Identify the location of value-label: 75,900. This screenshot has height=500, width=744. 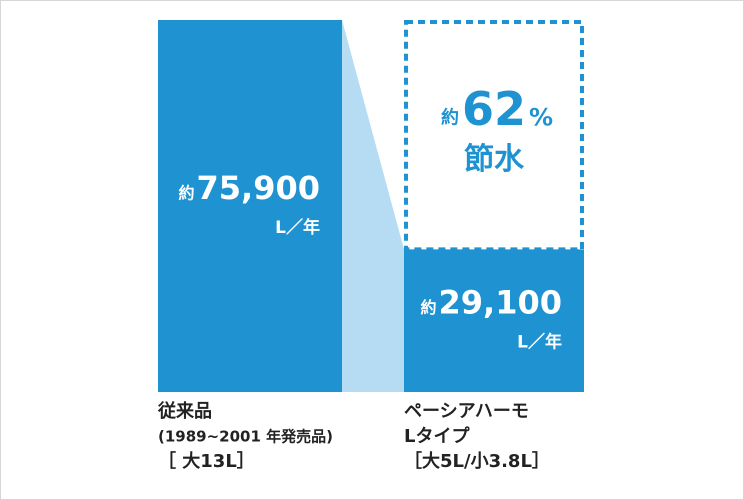
(258, 188).